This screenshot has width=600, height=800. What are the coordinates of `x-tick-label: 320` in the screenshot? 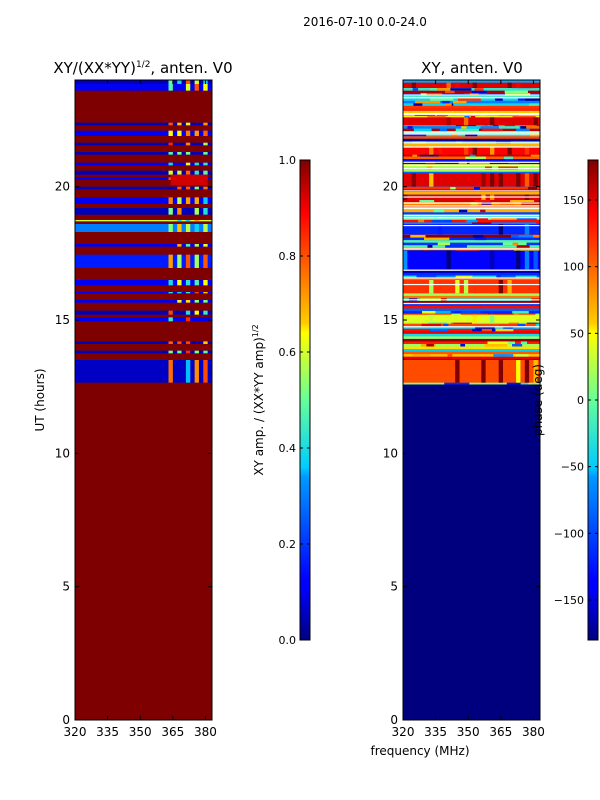 It's located at (403, 732).